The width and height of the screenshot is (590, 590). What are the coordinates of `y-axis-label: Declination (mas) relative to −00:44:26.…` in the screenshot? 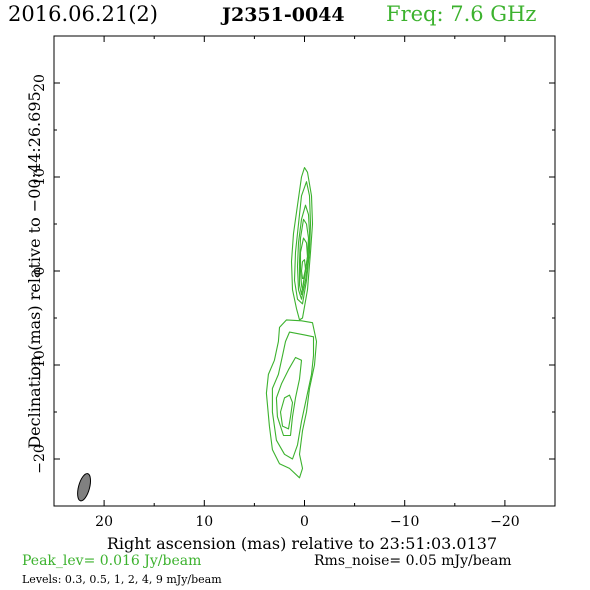 It's located at (34, 269).